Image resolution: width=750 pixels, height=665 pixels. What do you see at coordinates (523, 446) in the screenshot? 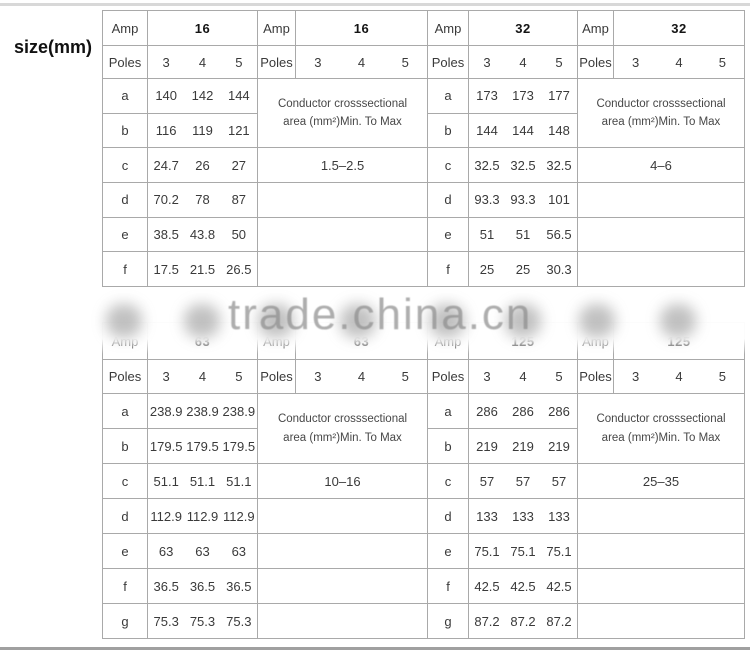
I see `dimension-value: 219` at bounding box center [523, 446].